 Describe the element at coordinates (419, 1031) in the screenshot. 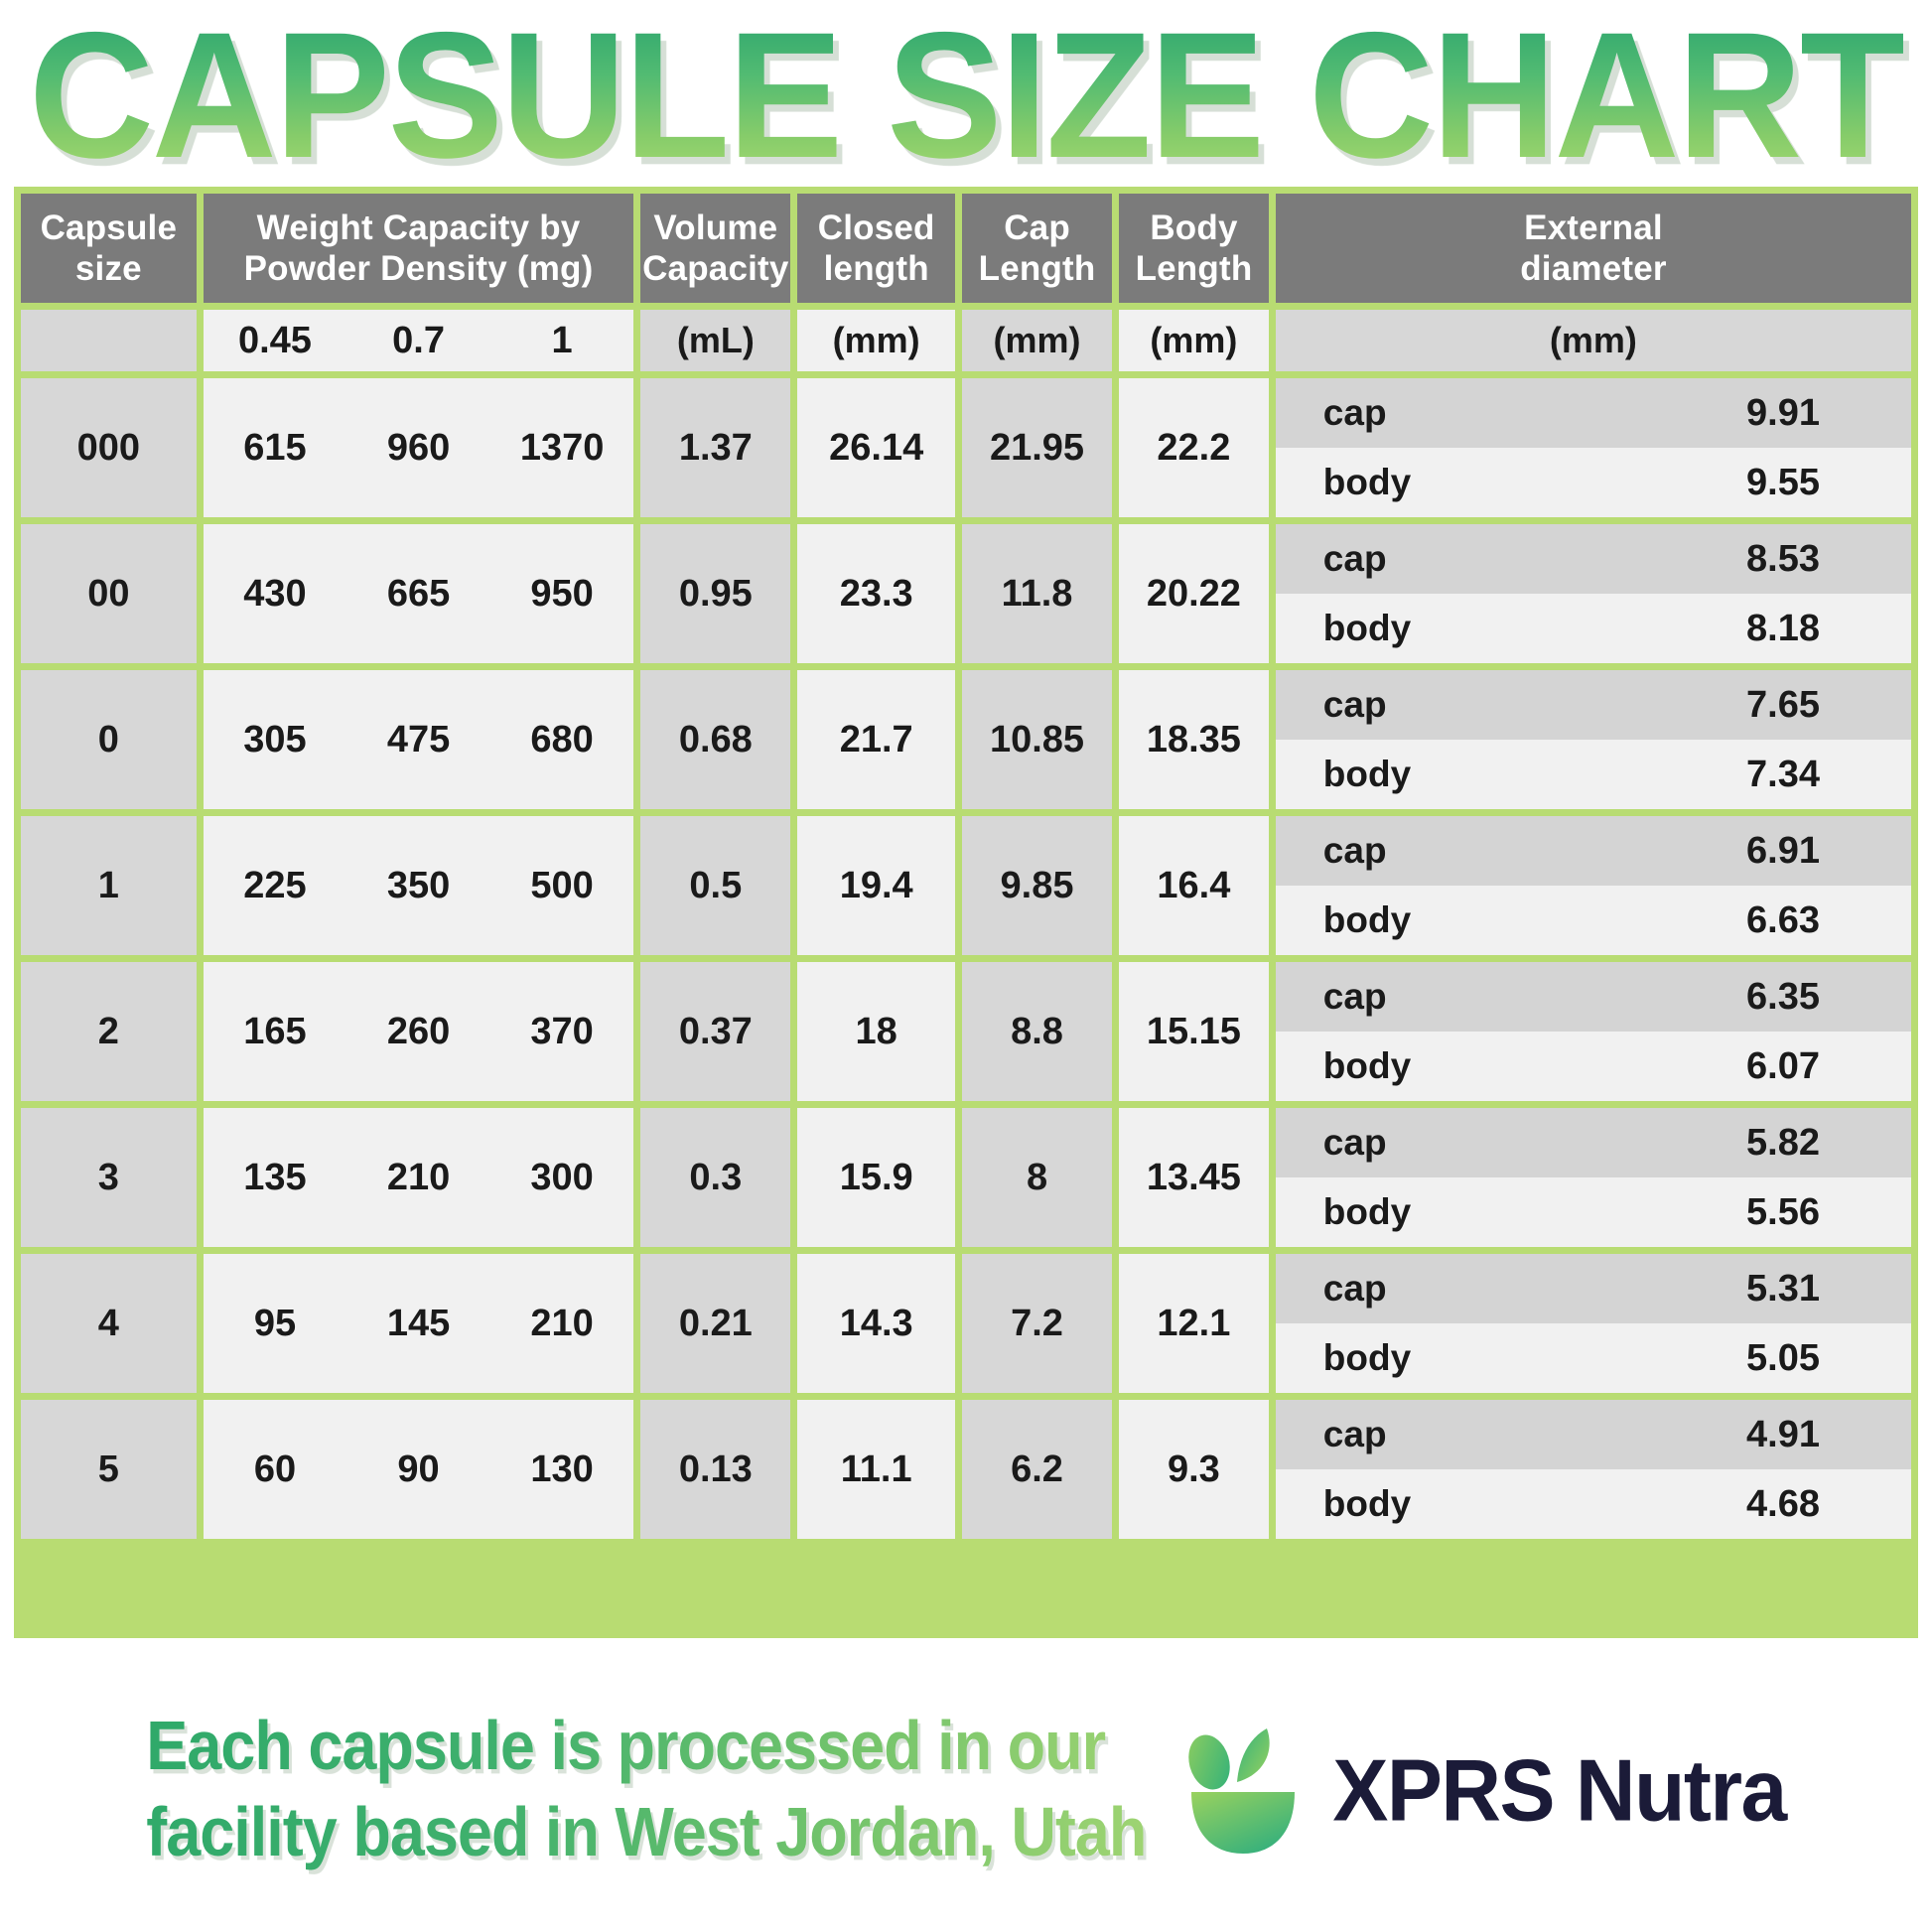

I see `cell-weight-07: 260` at that location.